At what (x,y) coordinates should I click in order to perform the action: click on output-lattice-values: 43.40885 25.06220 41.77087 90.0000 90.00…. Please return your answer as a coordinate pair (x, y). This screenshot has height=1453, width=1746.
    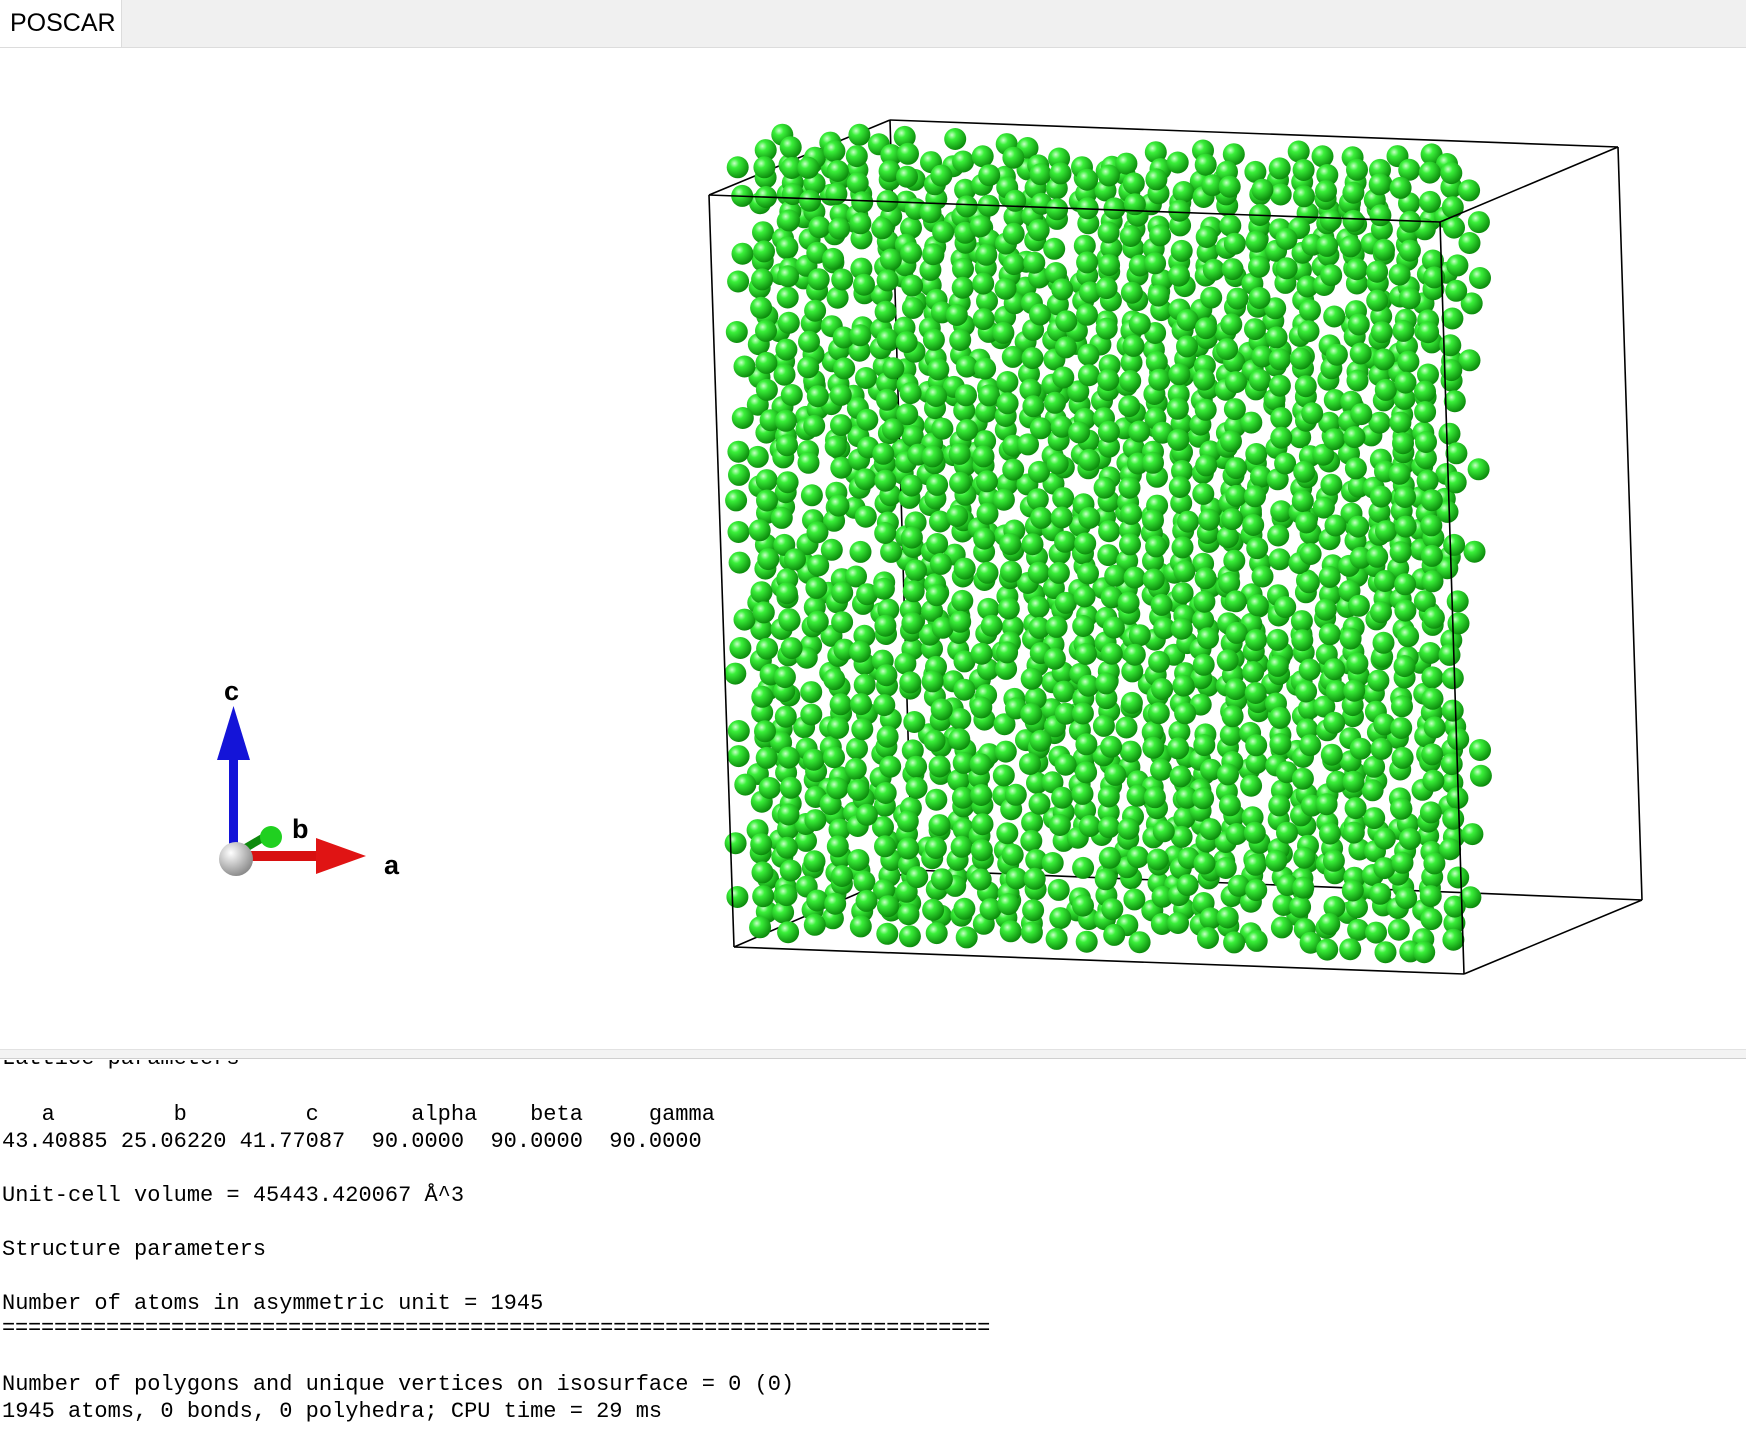
    Looking at the image, I should click on (352, 1141).